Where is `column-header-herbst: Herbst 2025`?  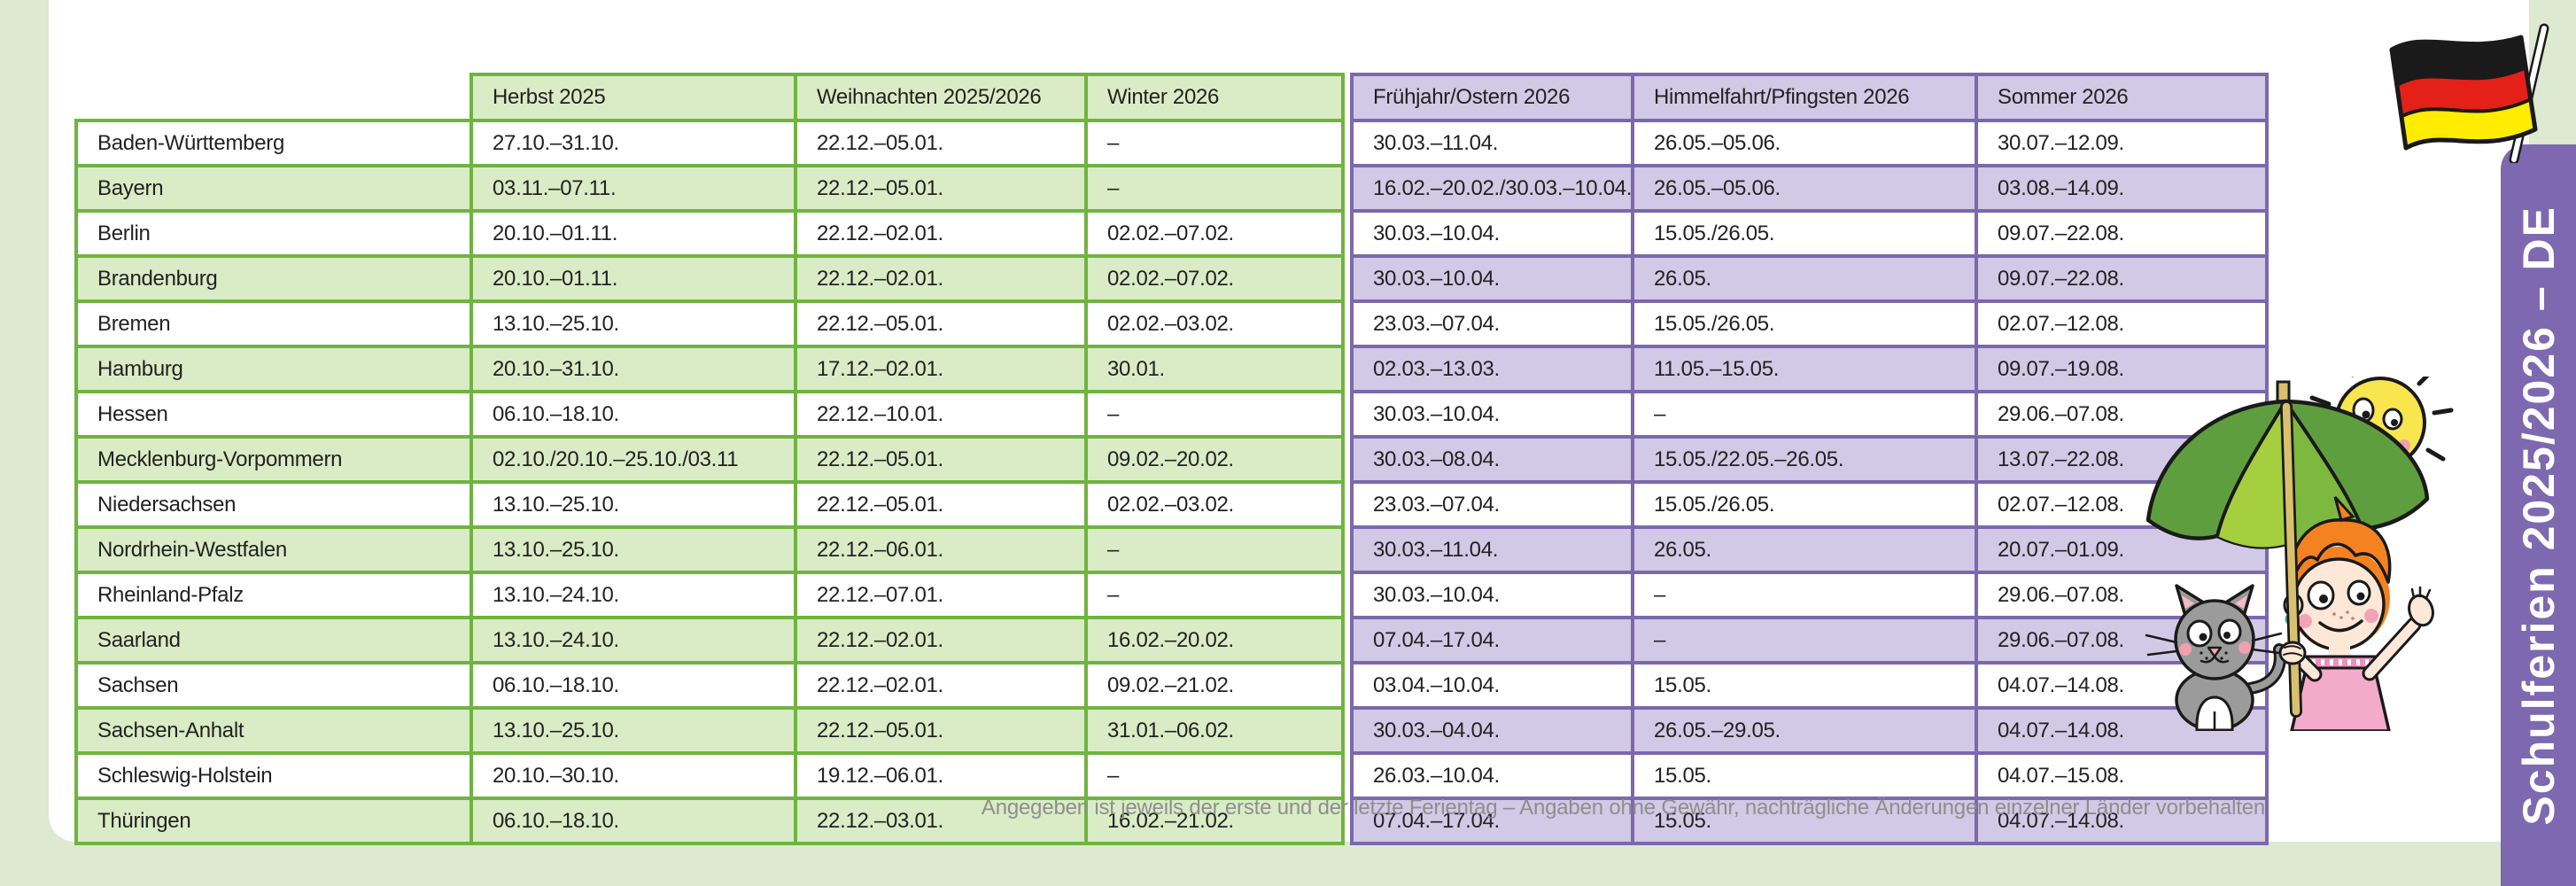
column-header-herbst: Herbst 2025 is located at coordinates (633, 98).